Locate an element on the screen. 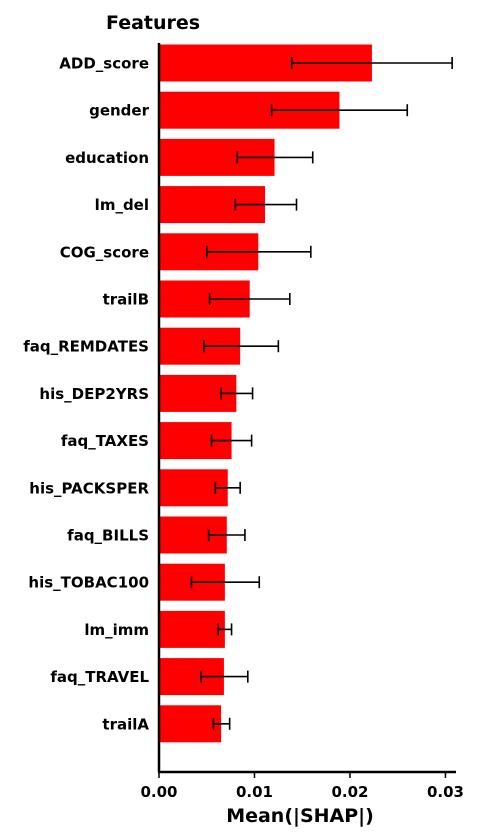  category-label-faq-remdates: faq_REMDATES is located at coordinates (86, 347).